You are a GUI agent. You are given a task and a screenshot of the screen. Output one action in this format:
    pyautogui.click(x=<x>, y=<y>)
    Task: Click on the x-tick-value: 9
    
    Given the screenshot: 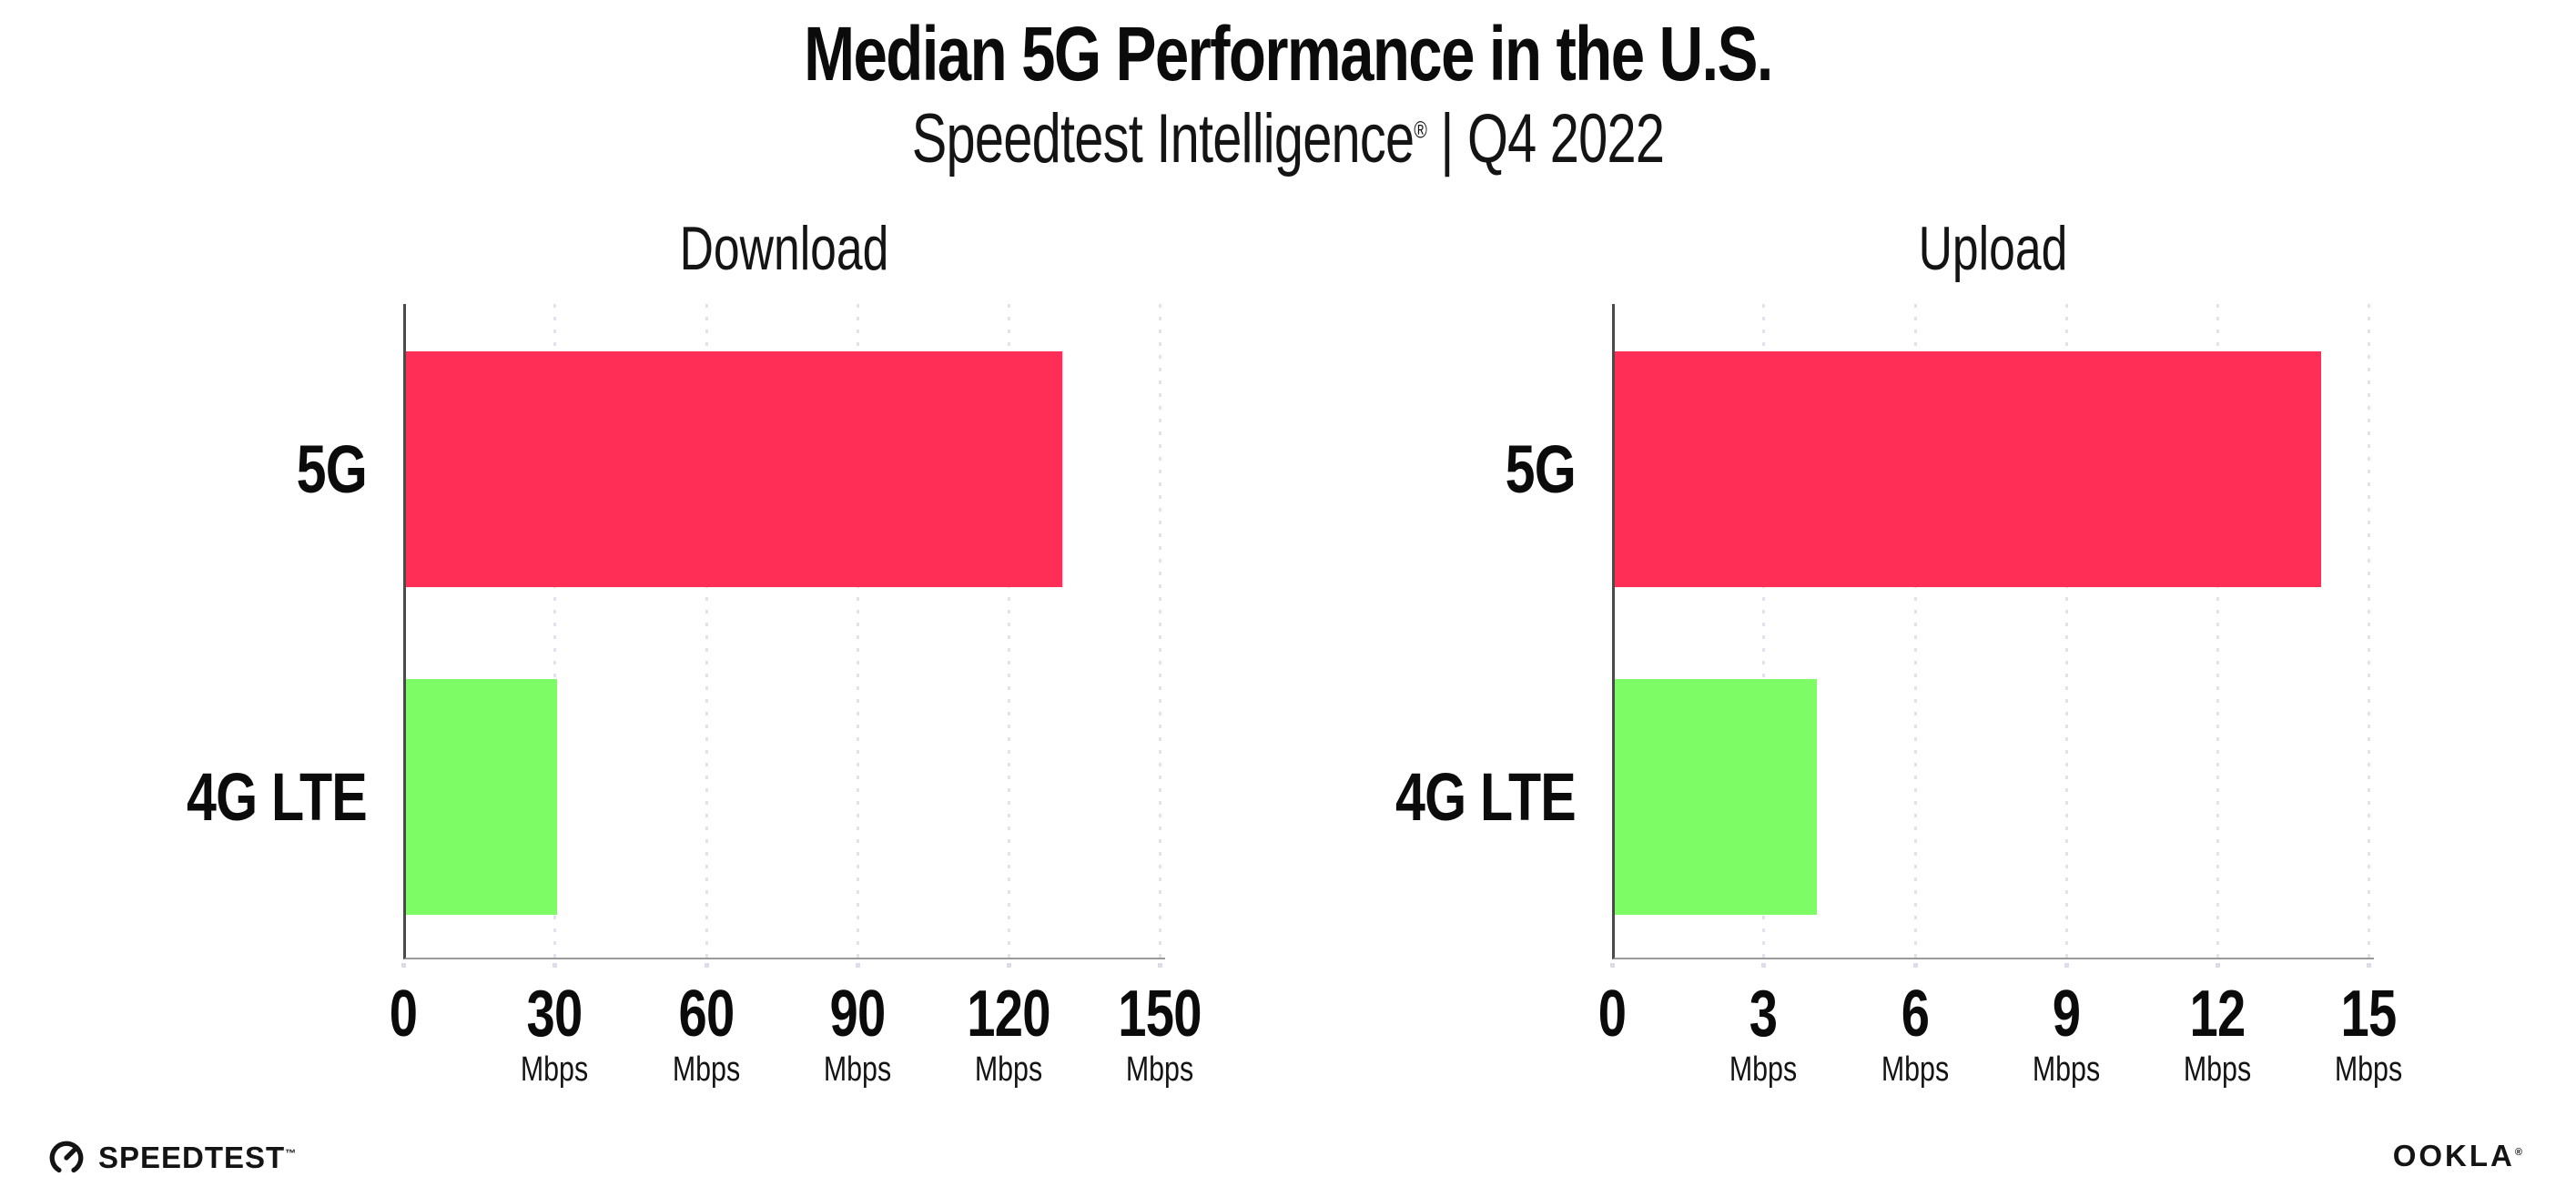 What is the action you would take?
    pyautogui.click(x=2066, y=1014)
    